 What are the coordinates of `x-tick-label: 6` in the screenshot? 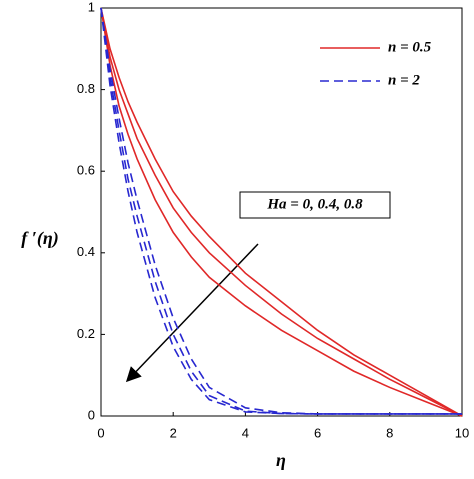 It's located at (317, 432).